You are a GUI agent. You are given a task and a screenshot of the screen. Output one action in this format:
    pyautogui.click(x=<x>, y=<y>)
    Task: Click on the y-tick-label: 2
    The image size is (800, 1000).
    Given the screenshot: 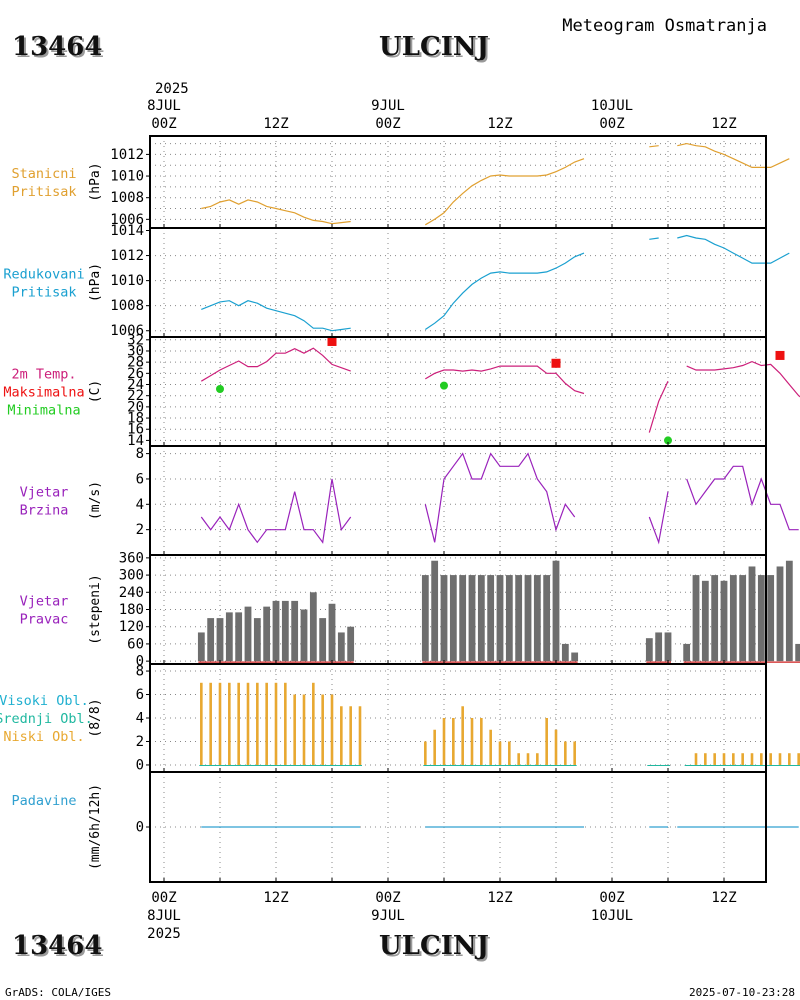 What is the action you would take?
    pyautogui.click(x=140, y=742)
    